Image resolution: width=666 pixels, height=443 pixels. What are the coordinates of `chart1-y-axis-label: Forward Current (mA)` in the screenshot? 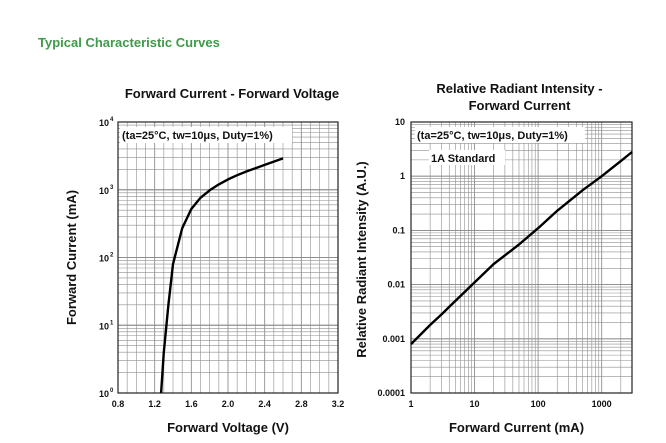 It's located at (71, 257).